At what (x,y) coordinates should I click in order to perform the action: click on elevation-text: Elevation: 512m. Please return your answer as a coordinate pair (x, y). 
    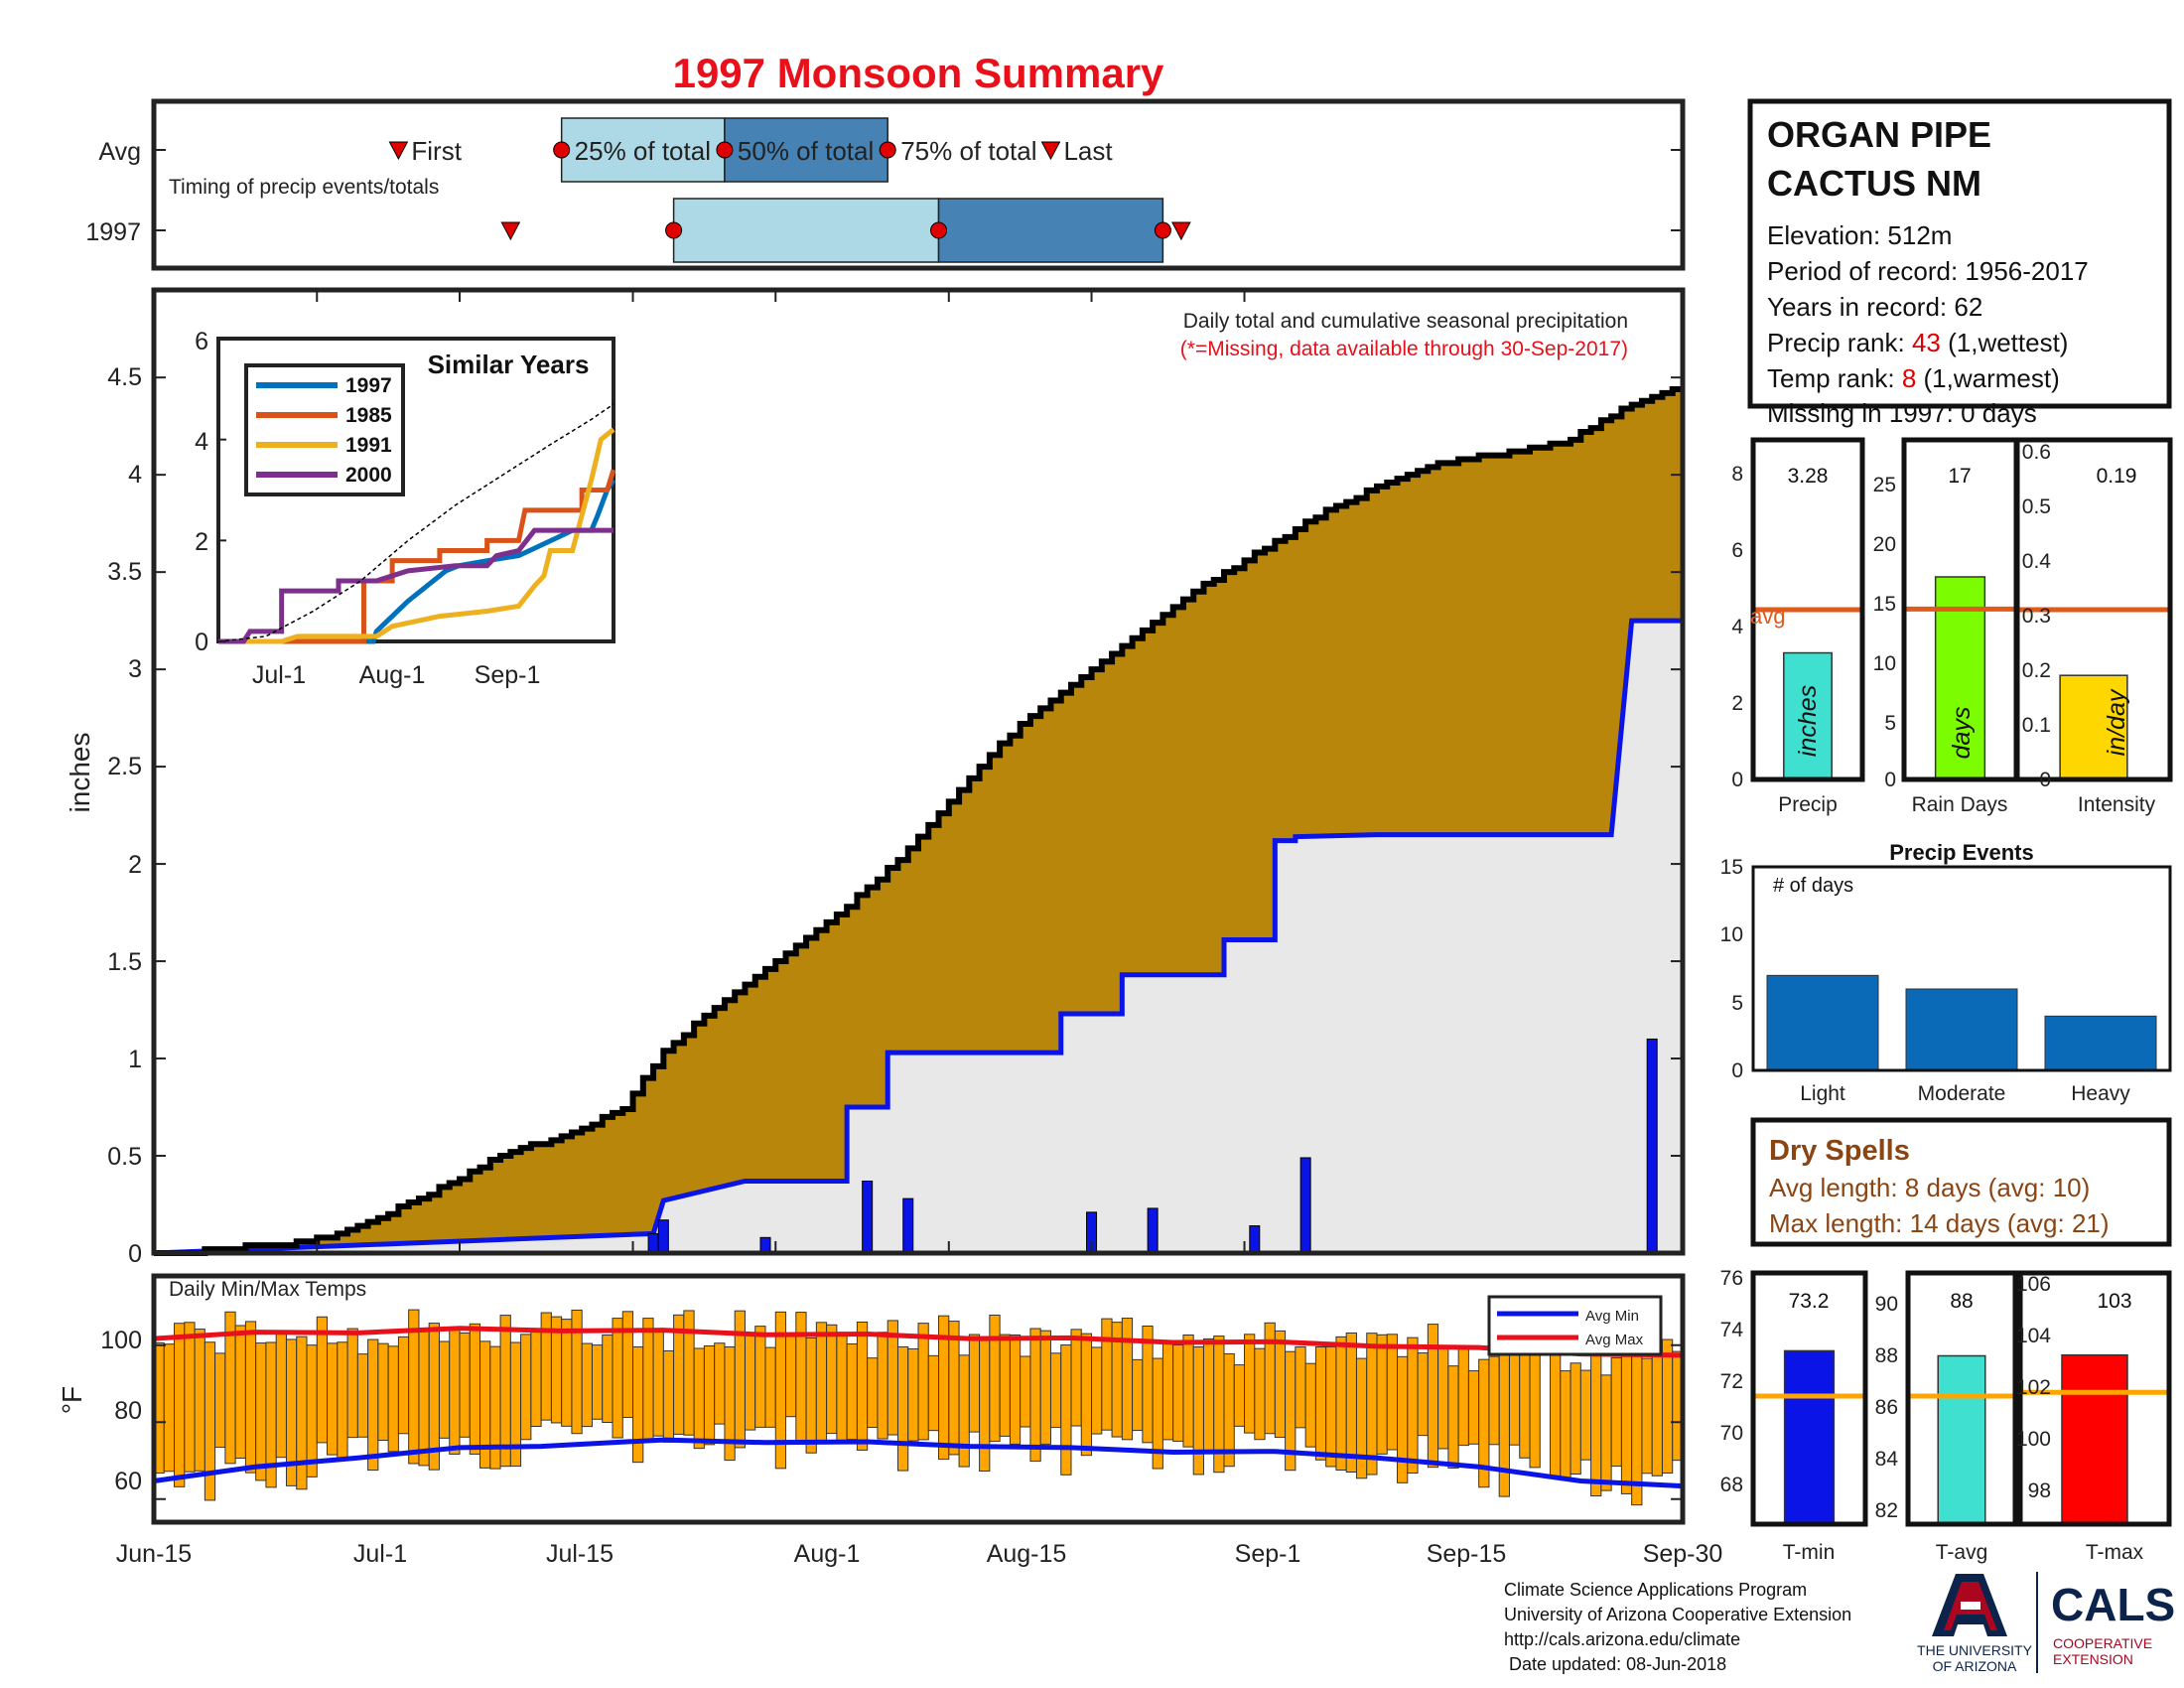
    Looking at the image, I should click on (1859, 235).